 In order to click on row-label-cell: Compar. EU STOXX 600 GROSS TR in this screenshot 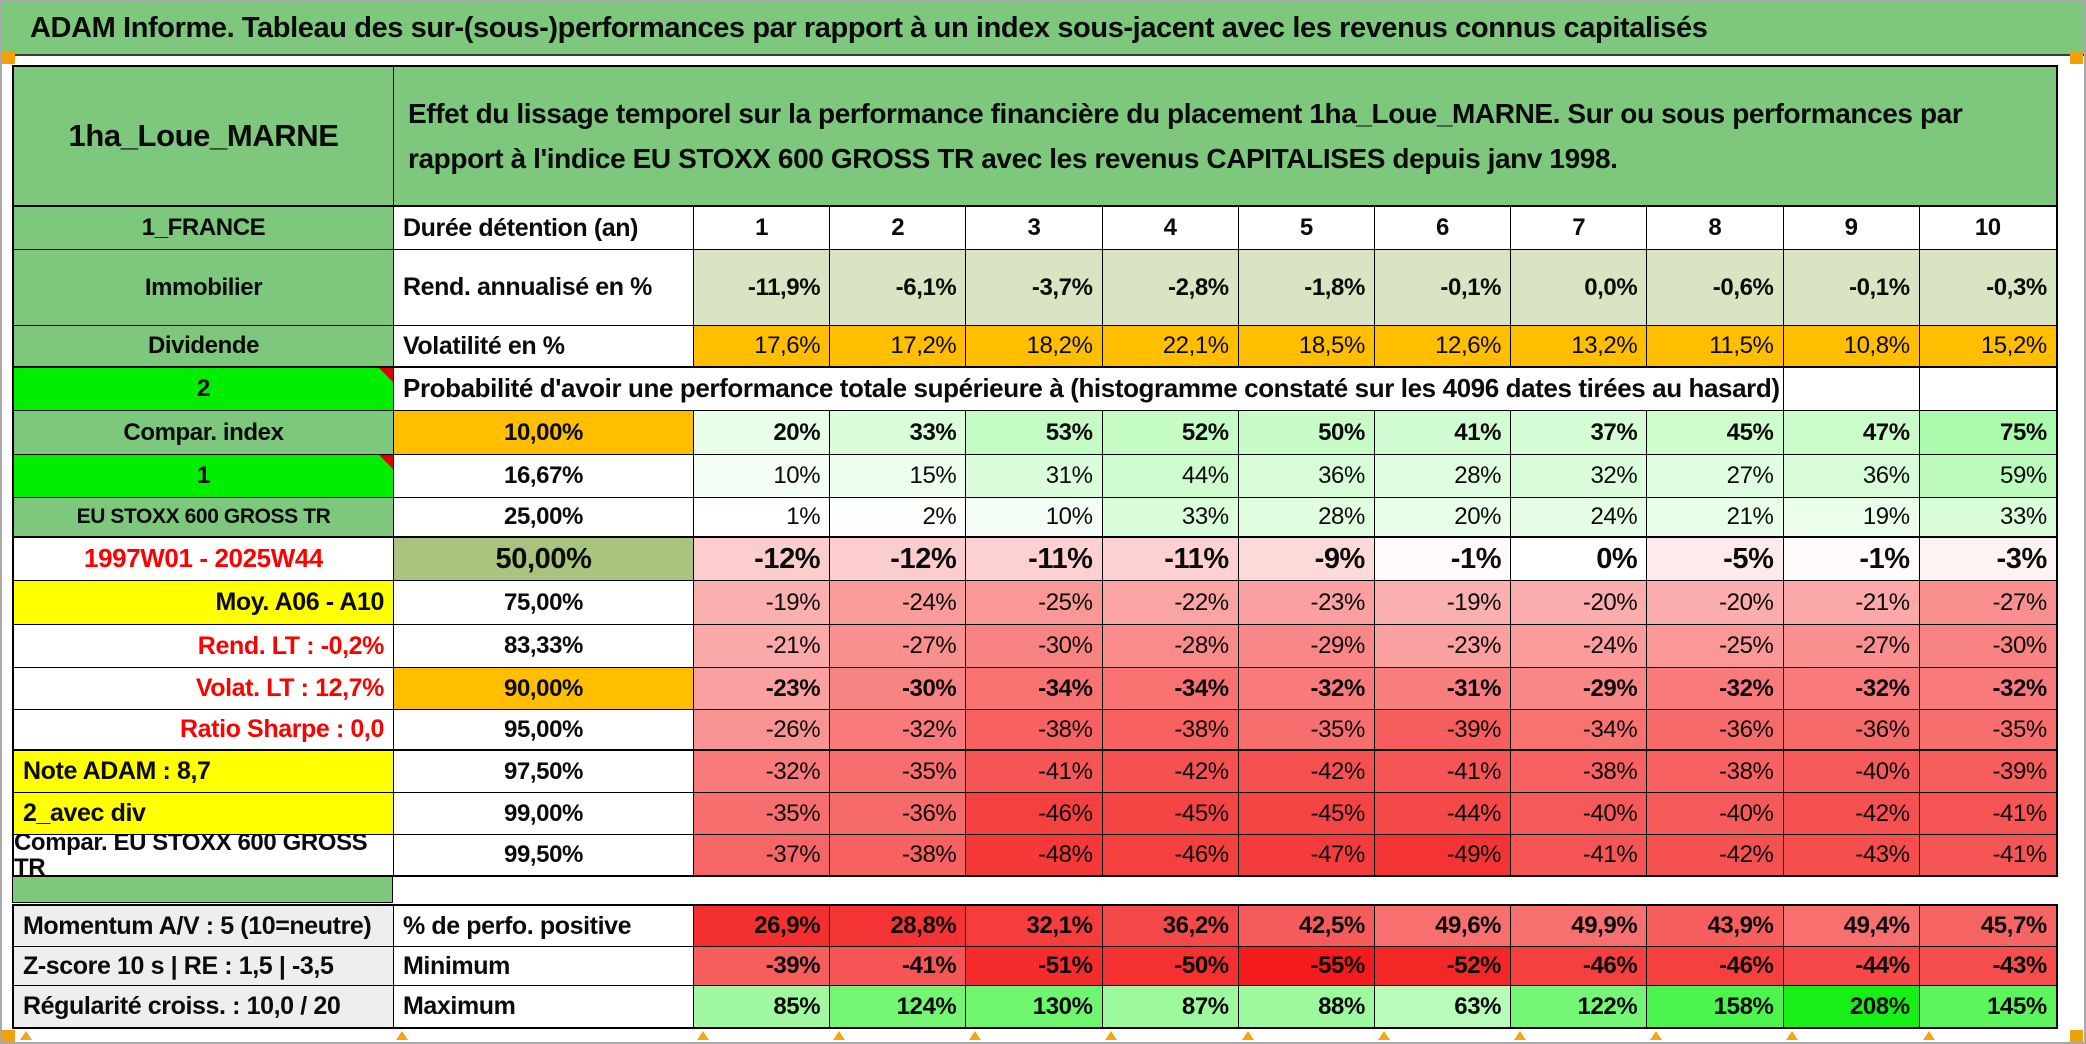, I will do `click(204, 855)`.